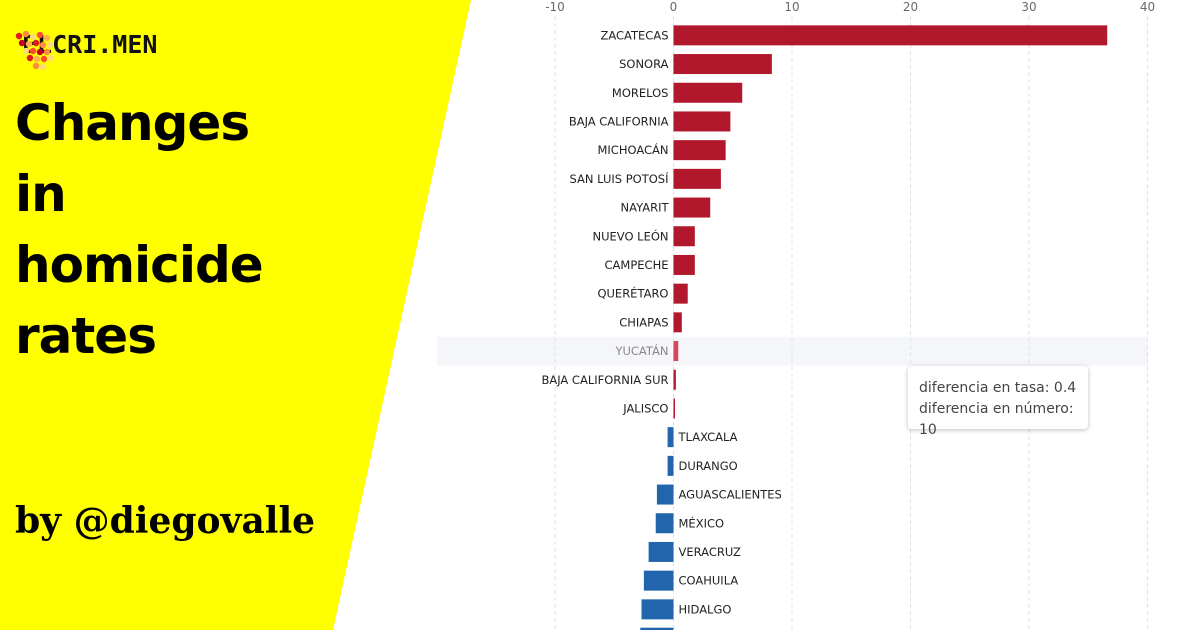  What do you see at coordinates (709, 581) in the screenshot?
I see `category-label: COAHUILA` at bounding box center [709, 581].